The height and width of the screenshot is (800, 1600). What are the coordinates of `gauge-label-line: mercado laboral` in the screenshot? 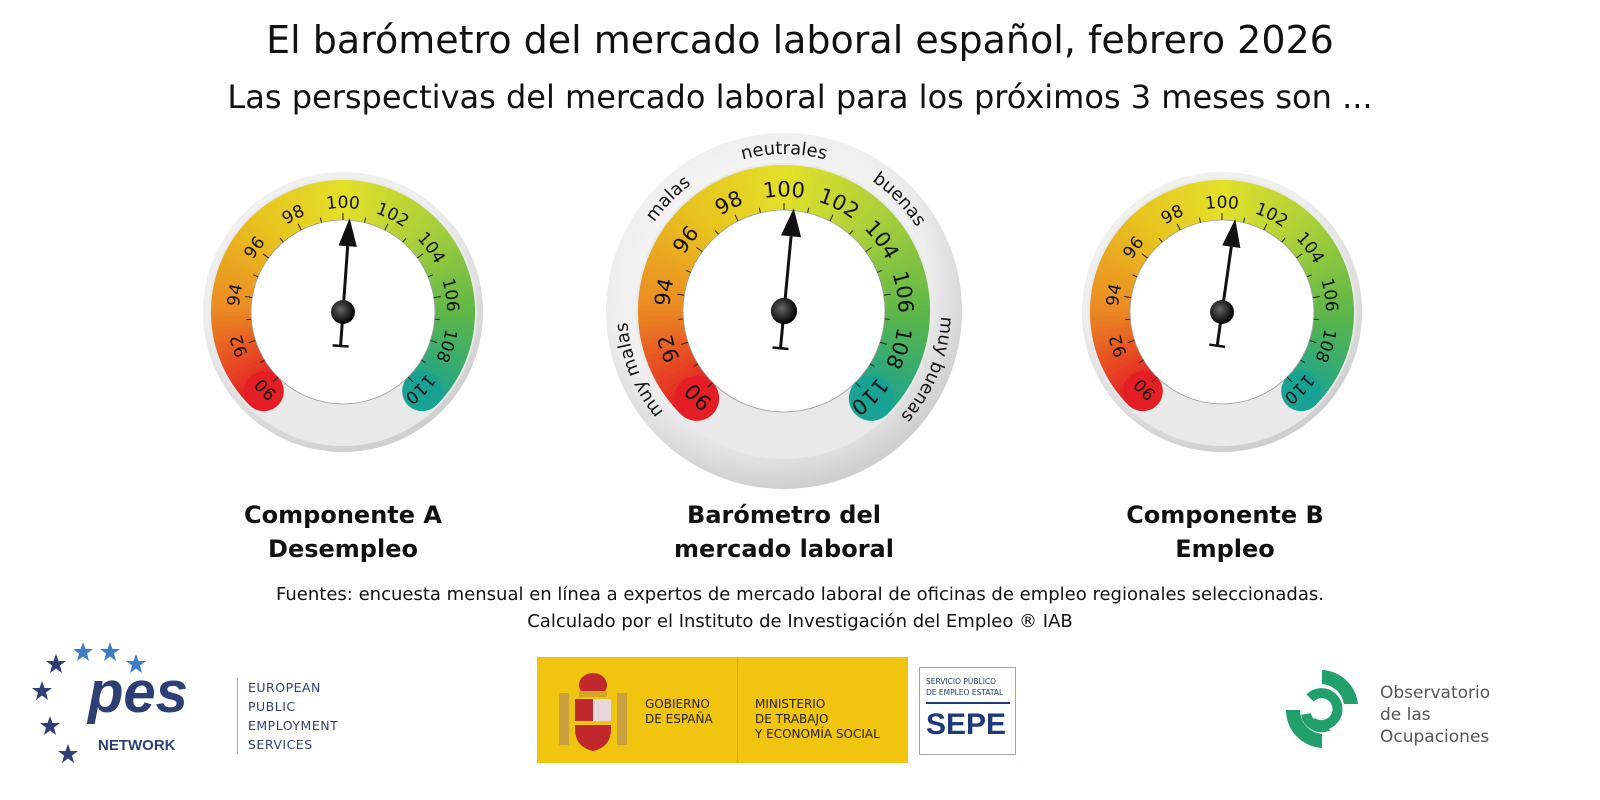 It's located at (784, 549).